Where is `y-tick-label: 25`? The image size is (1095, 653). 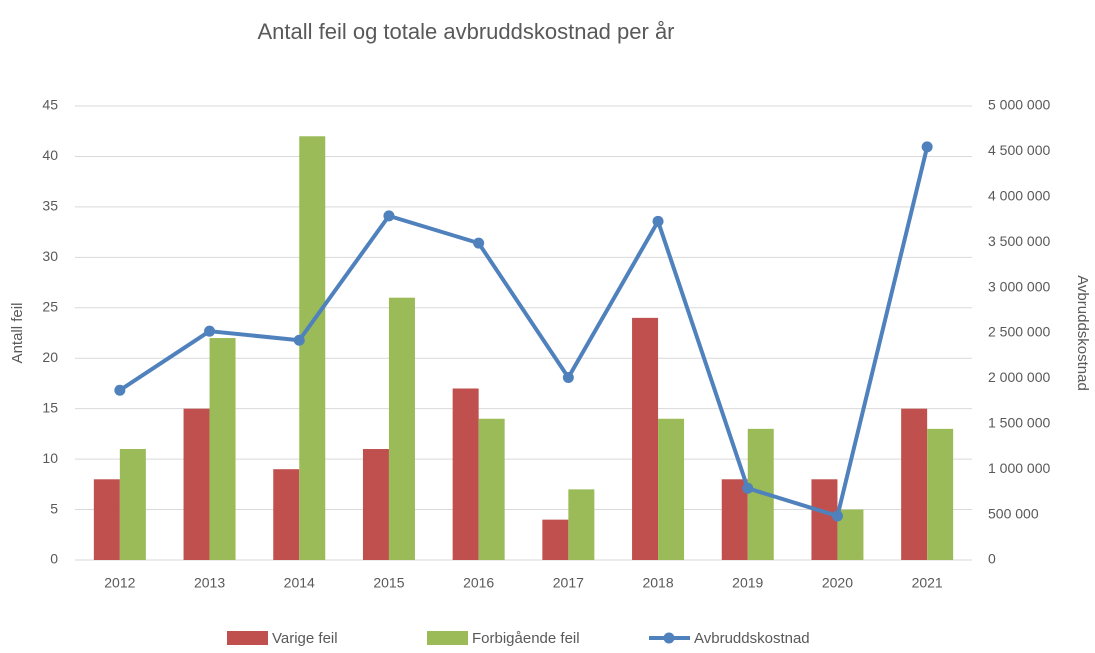
y-tick-label: 25 is located at coordinates (50, 306).